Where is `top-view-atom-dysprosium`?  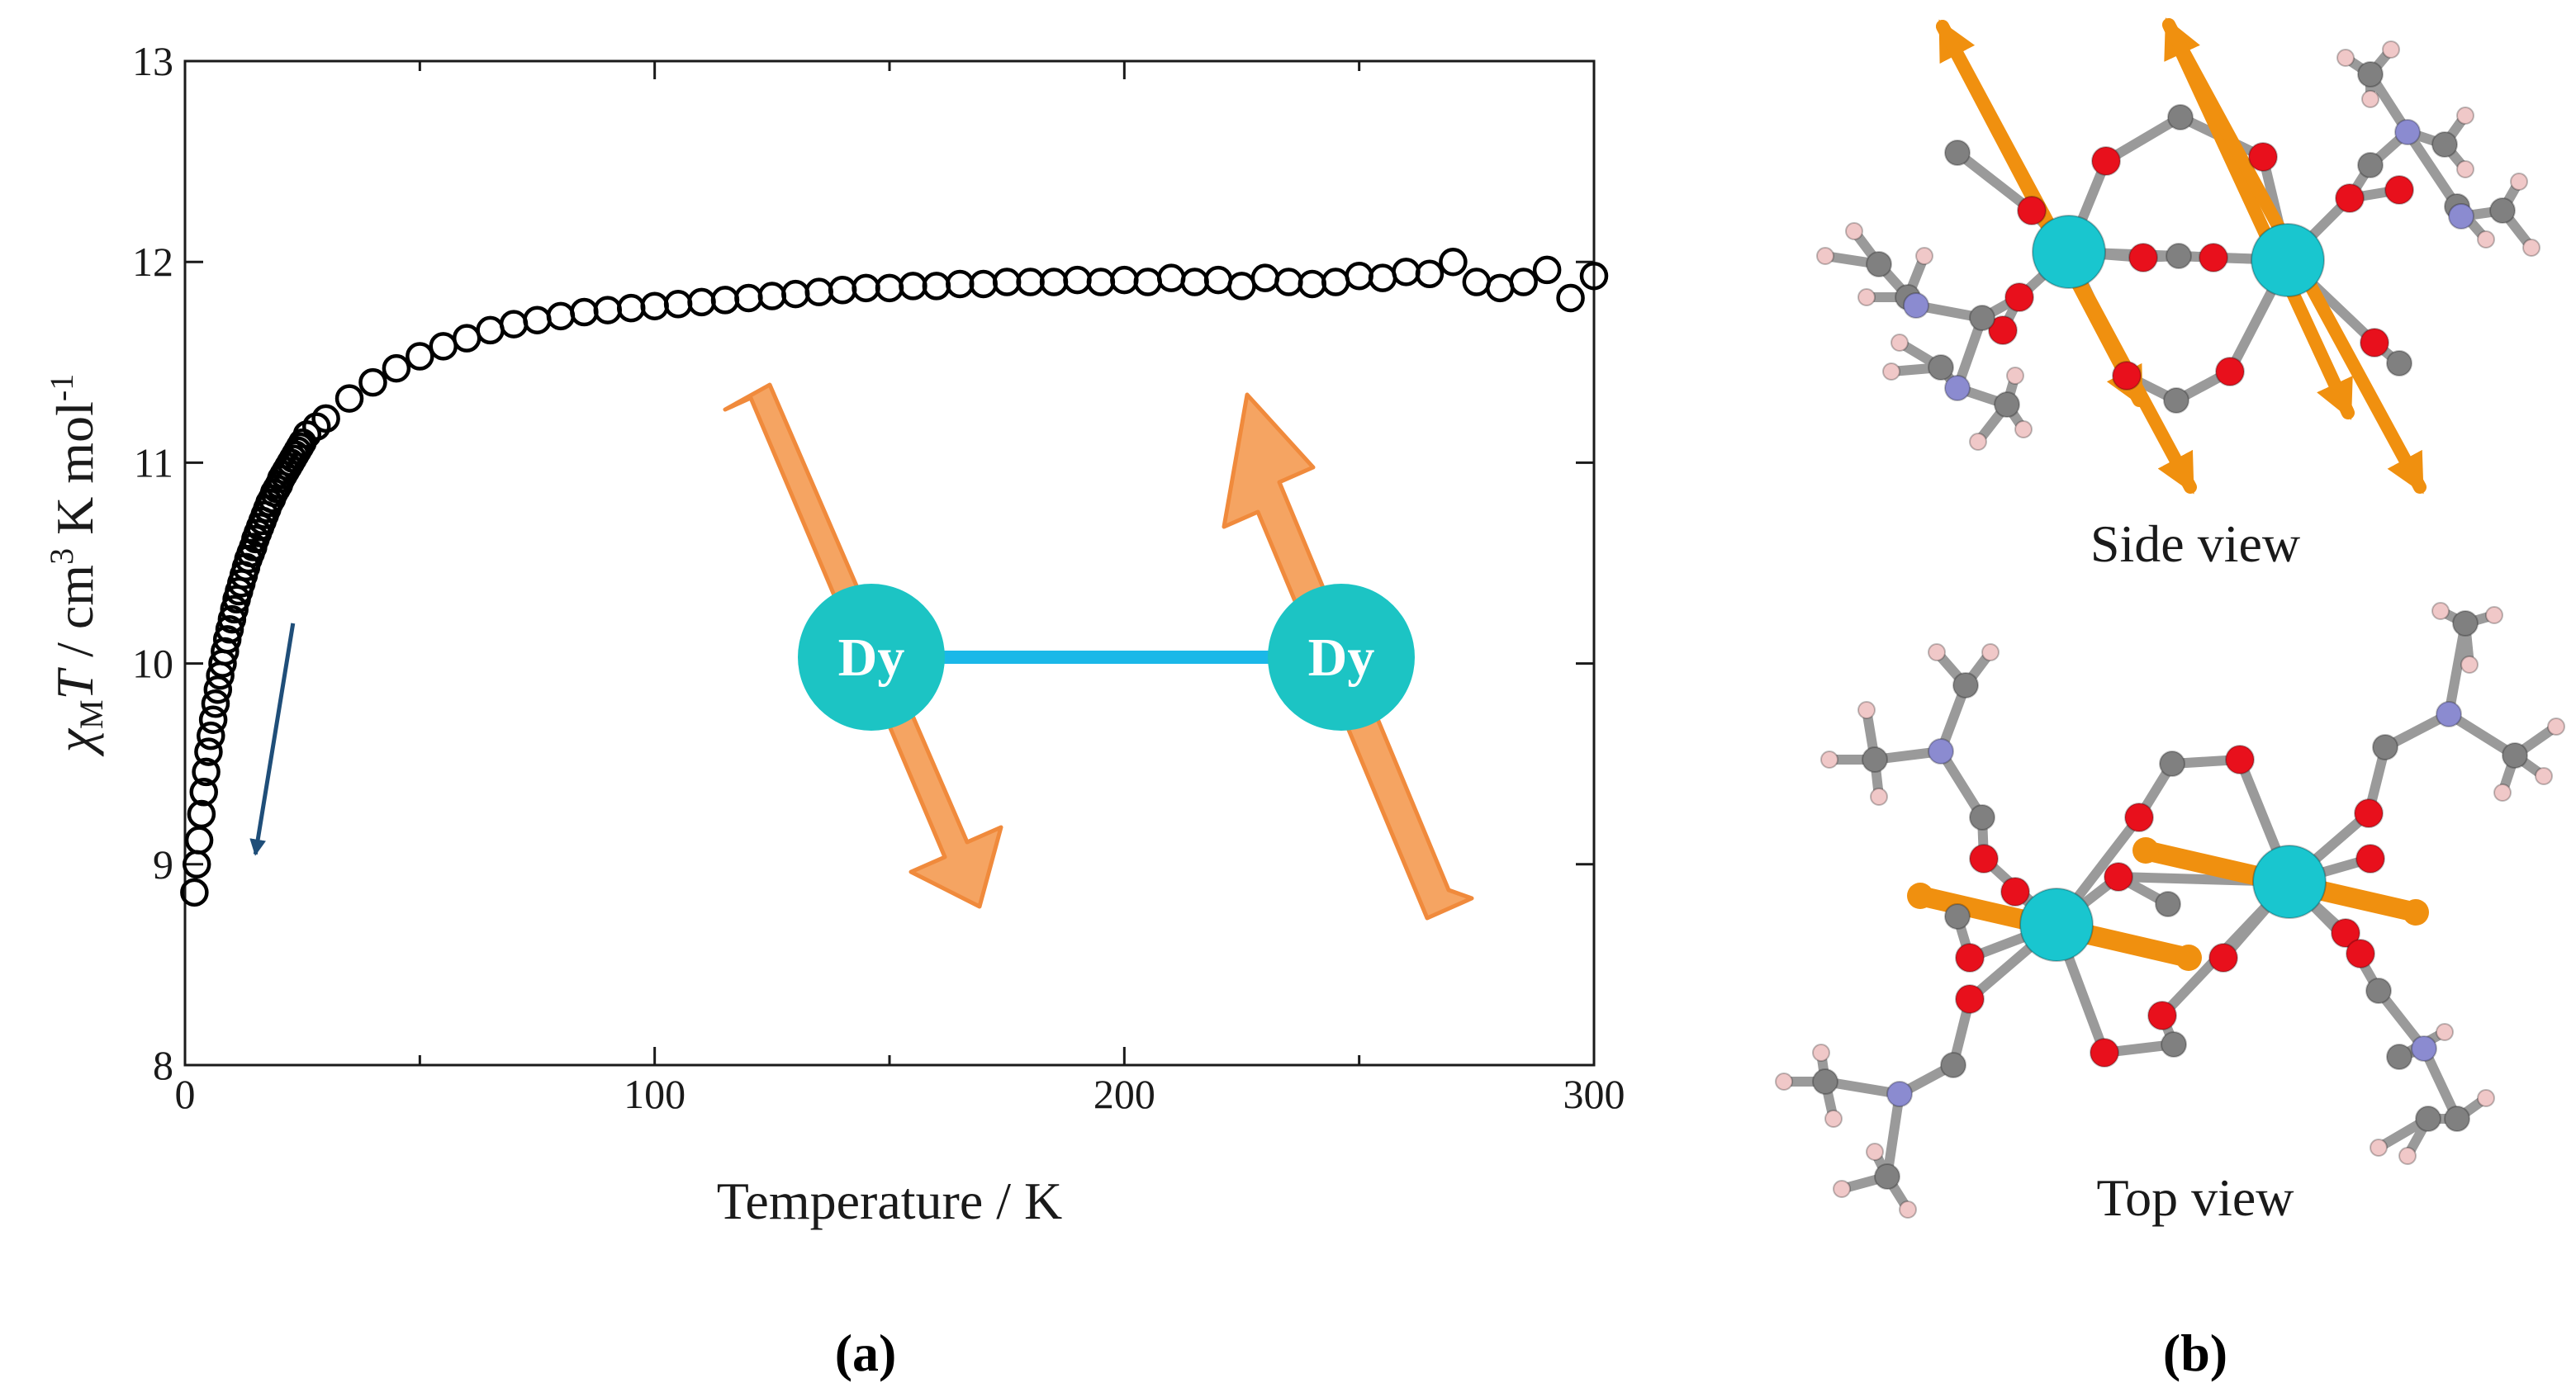
top-view-atom-dysprosium is located at coordinates (2289, 882).